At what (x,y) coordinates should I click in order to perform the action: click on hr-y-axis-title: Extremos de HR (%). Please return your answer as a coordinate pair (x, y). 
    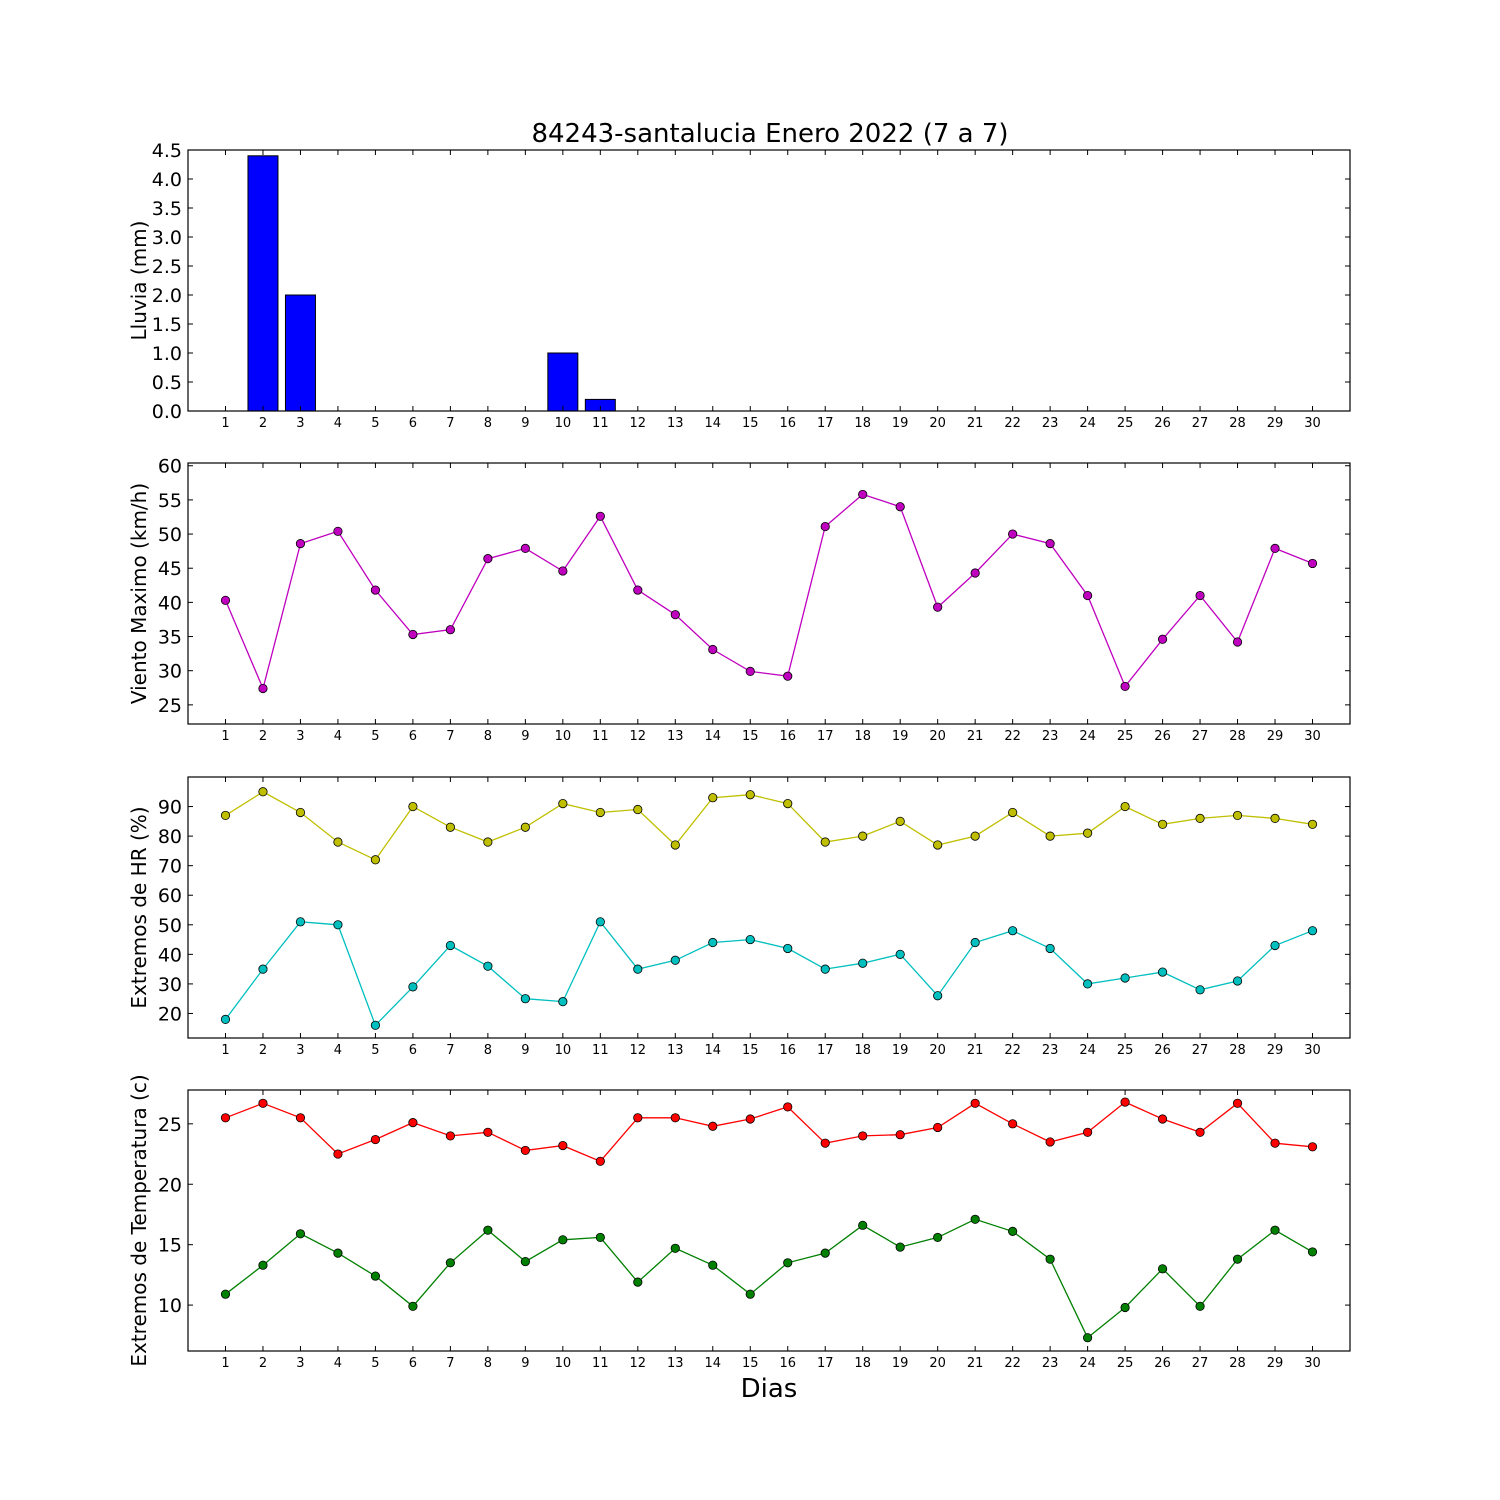
    Looking at the image, I should click on (139, 907).